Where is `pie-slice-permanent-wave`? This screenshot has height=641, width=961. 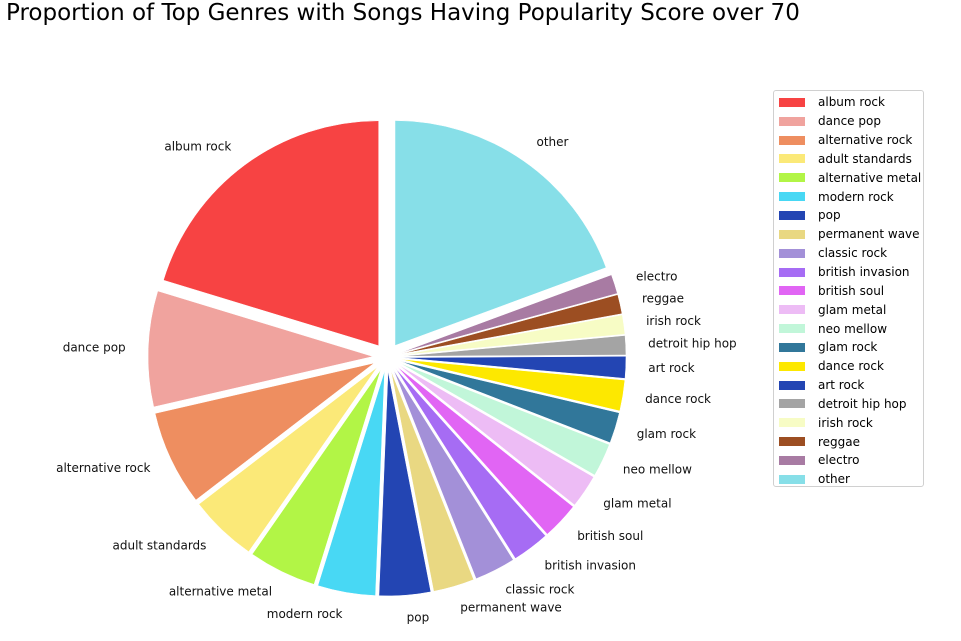
pie-slice-permanent-wave is located at coordinates (432, 481).